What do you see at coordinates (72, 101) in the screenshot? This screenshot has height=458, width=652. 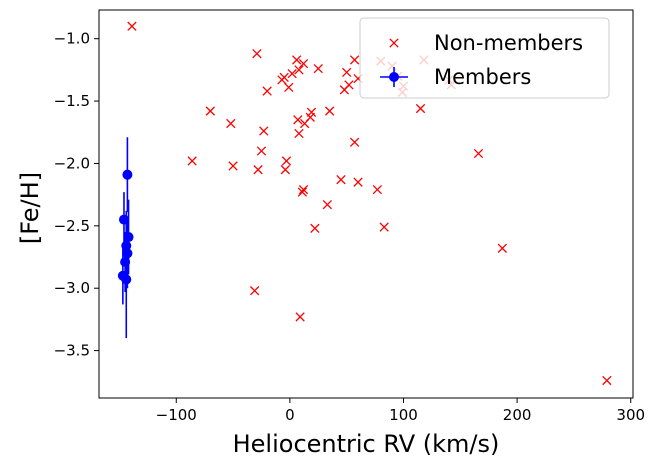 I see `y-tick-label: −1.5` at bounding box center [72, 101].